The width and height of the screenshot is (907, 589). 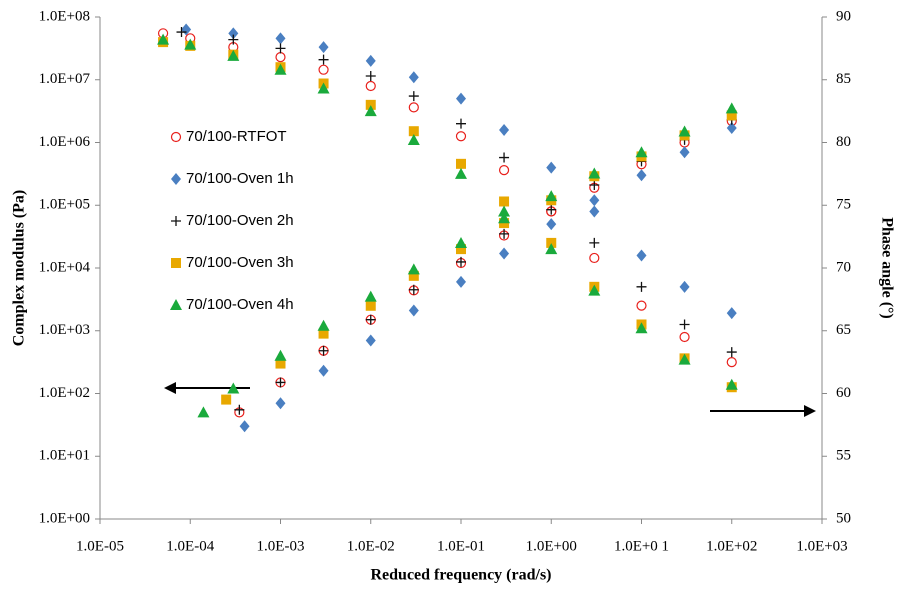 What do you see at coordinates (64, 330) in the screenshot?
I see `y-tick-label: 1.0E+03` at bounding box center [64, 330].